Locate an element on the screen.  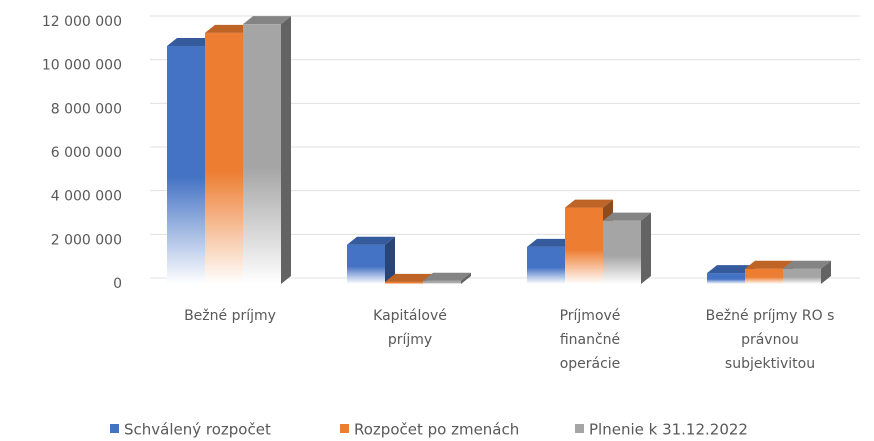
y-tick-label: 2 000 000 is located at coordinates (86, 240).